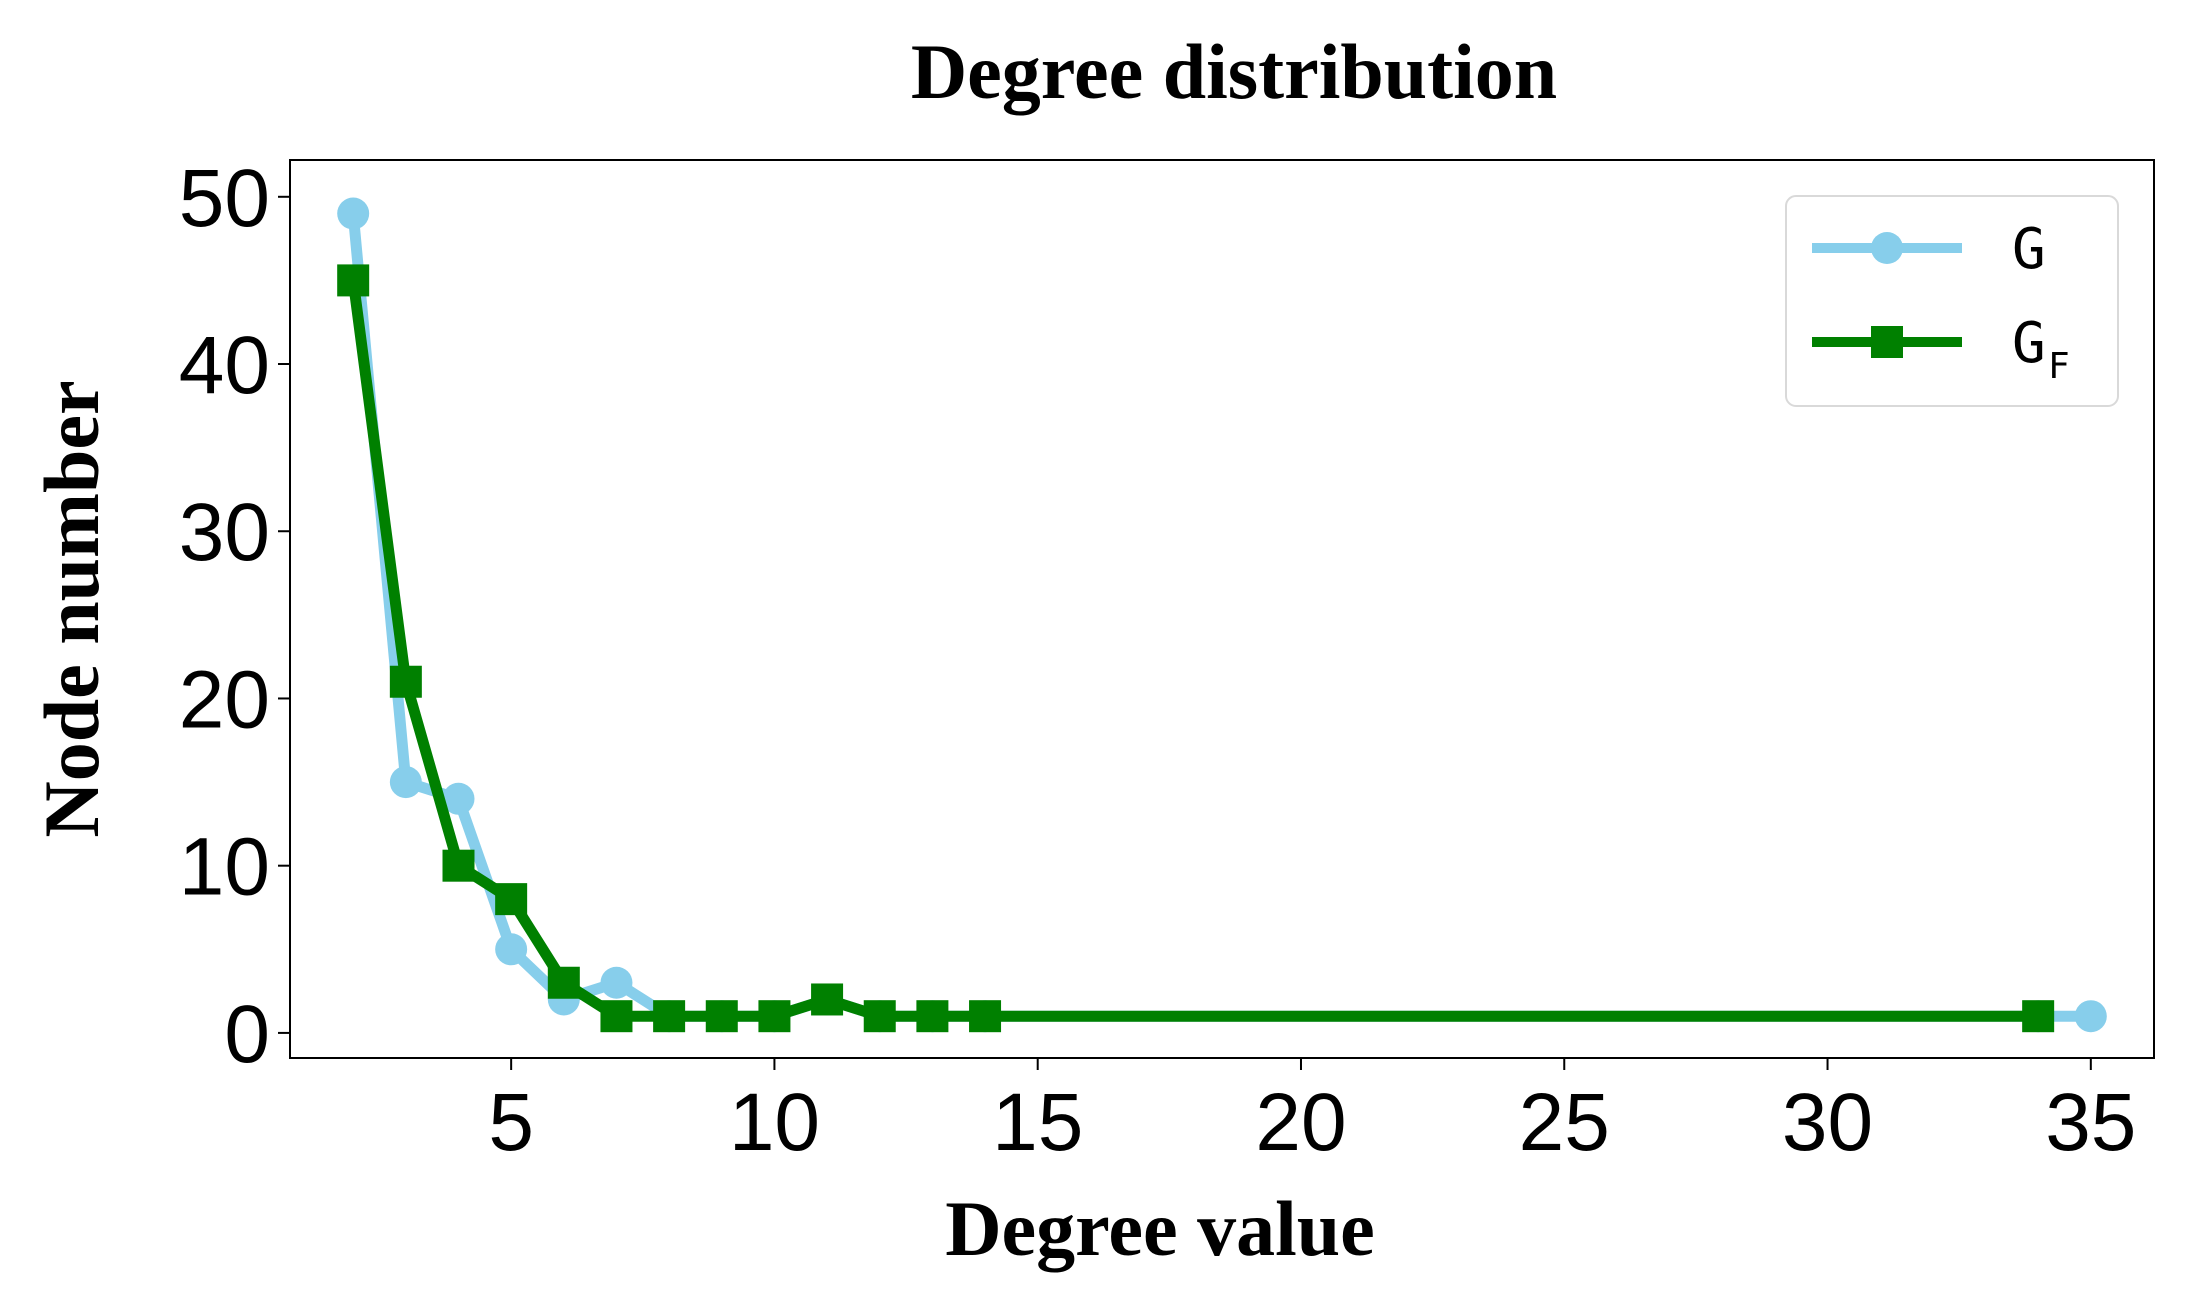  Describe the element at coordinates (224, 532) in the screenshot. I see `y-tick-label: 30` at that location.